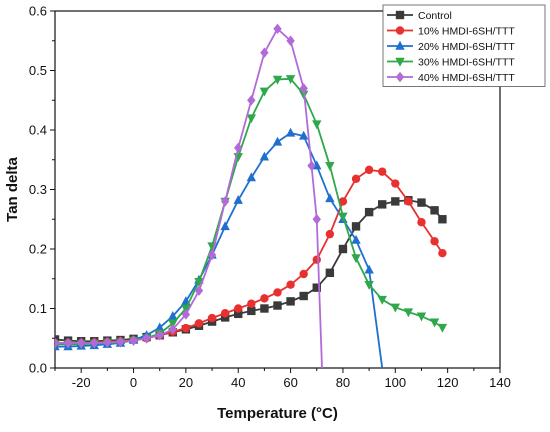 The height and width of the screenshot is (432, 550). I want to click on y-tick-label: 0.1, so click(38, 308).